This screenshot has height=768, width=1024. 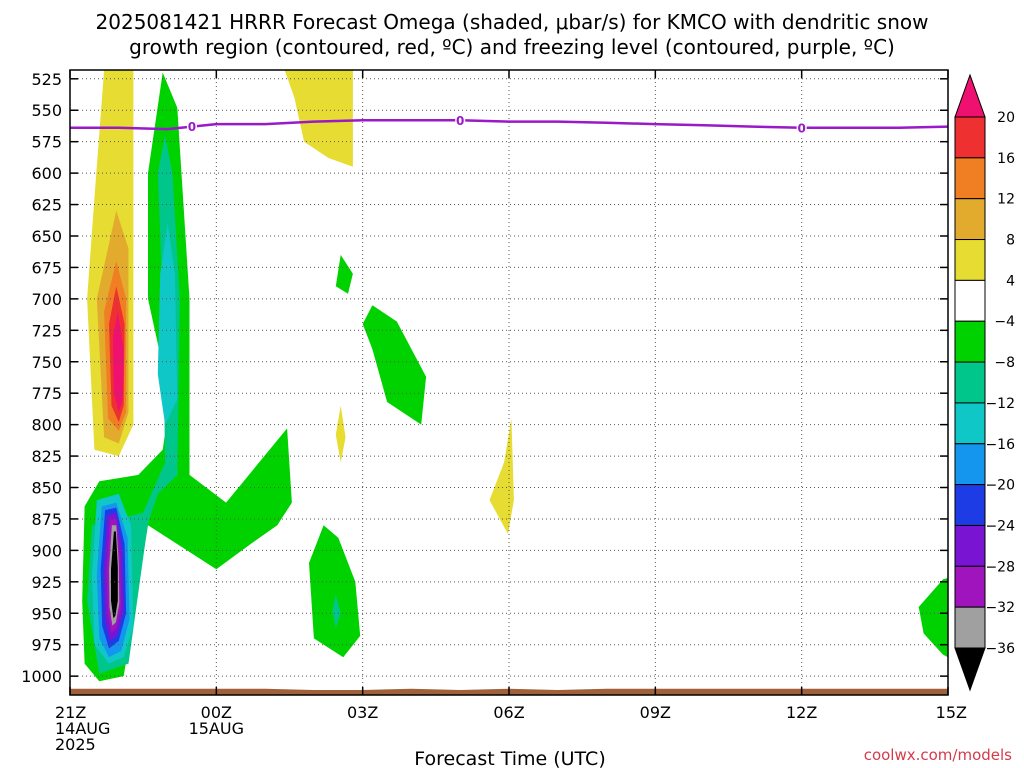 I want to click on colorbar-label-2: 12, so click(x=1006, y=200).